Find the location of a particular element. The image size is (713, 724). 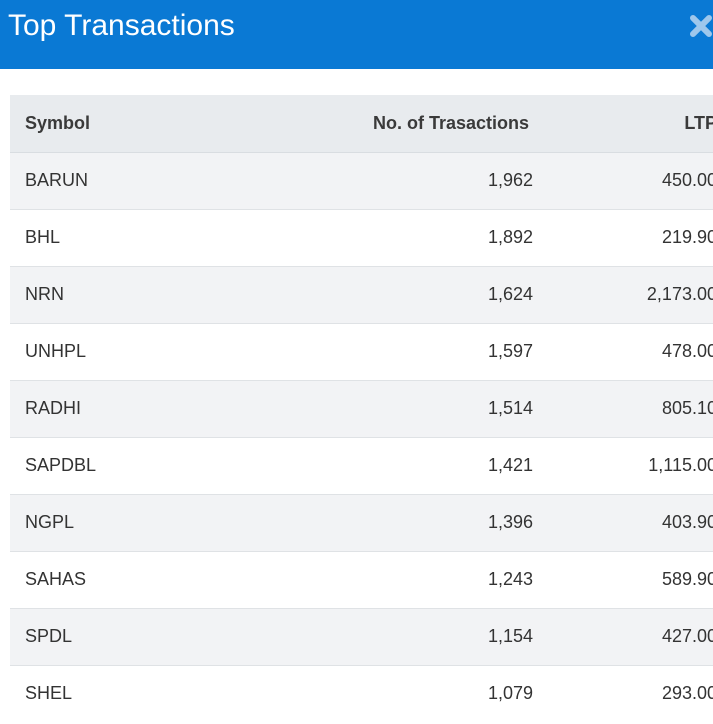

cell-transactions: 1,624 is located at coordinates (510, 294).